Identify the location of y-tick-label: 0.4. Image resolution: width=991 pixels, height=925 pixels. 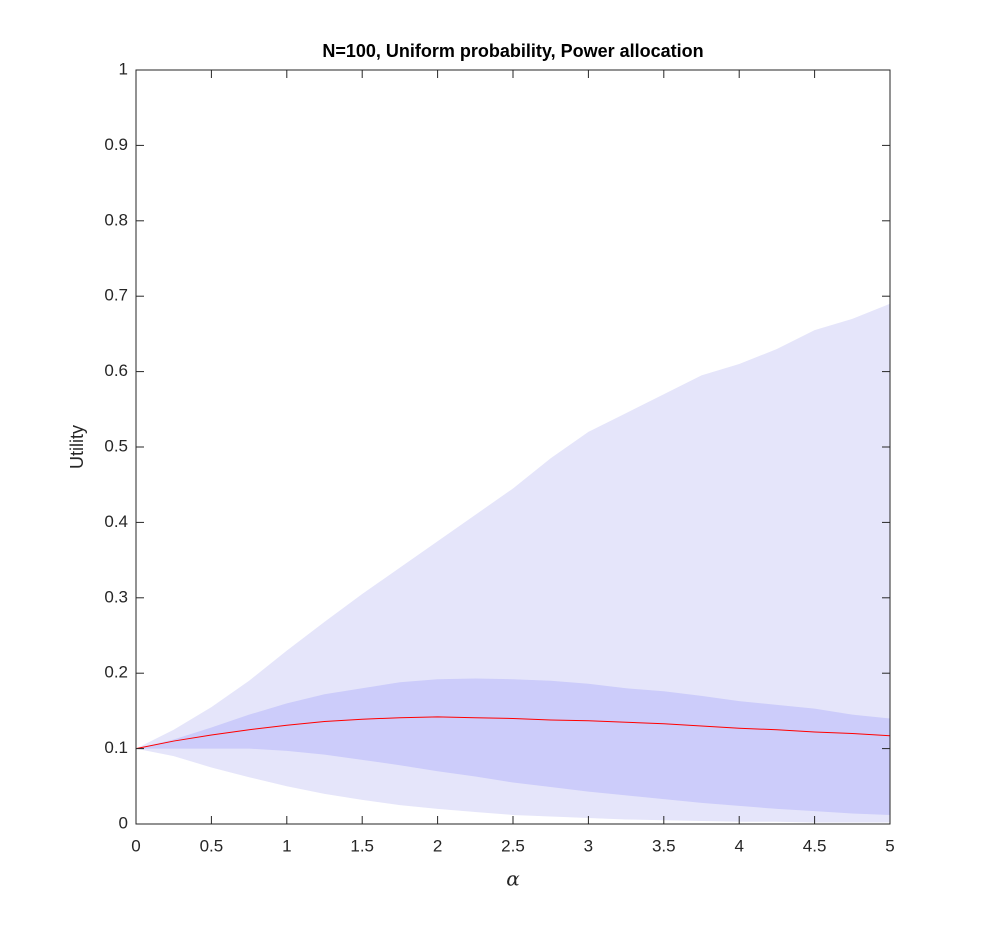
(116, 521).